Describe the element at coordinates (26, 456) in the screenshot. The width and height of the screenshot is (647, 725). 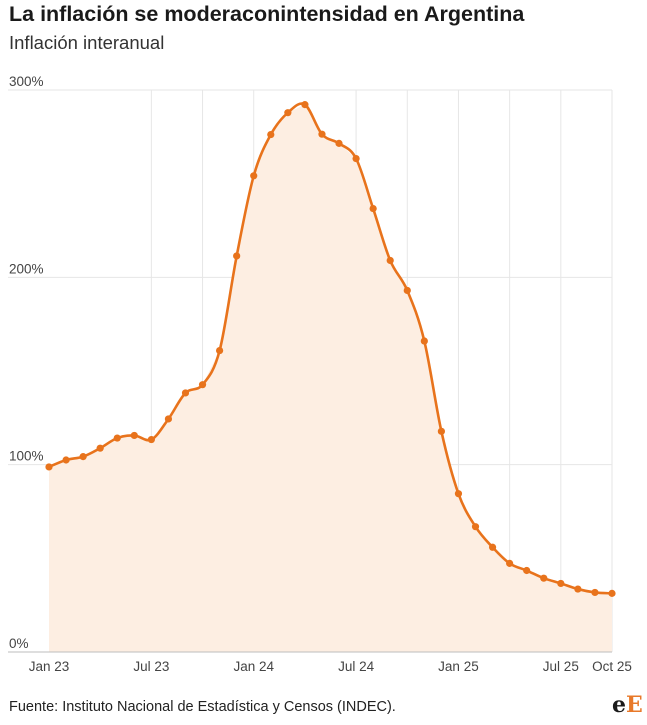
I see `y-tick-label: 100%` at that location.